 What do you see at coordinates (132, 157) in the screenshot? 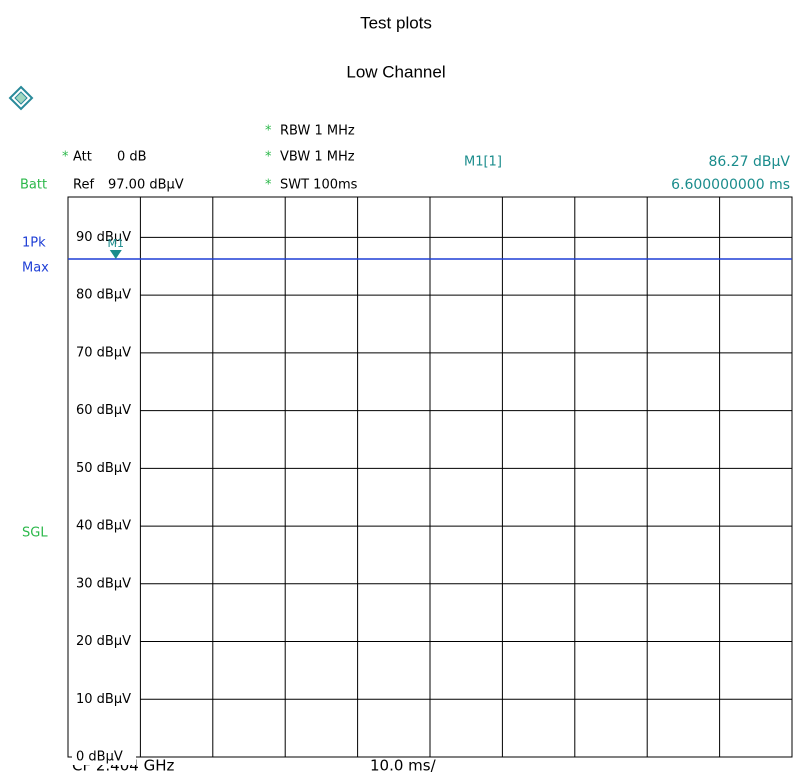
I see `att: 0 dB` at bounding box center [132, 157].